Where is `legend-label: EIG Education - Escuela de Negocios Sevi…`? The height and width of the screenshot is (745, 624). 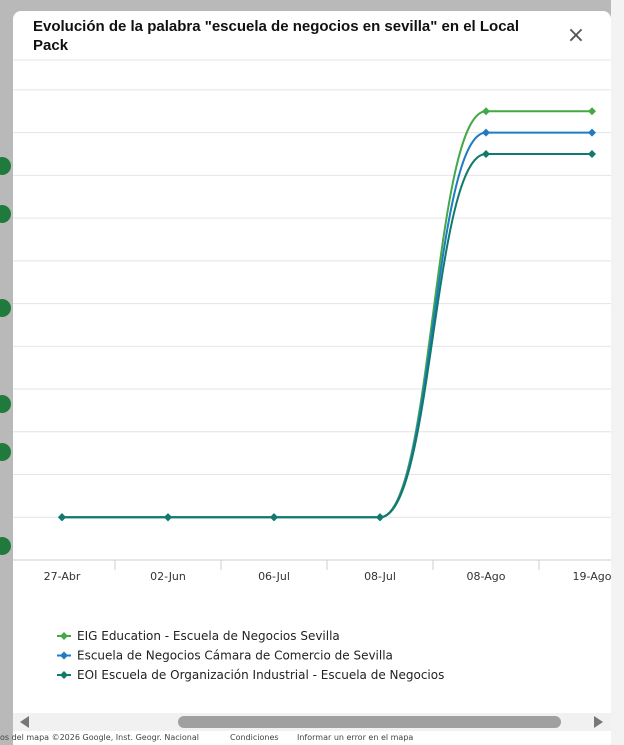 legend-label: EIG Education - Escuela de Negocios Sevi… is located at coordinates (208, 636).